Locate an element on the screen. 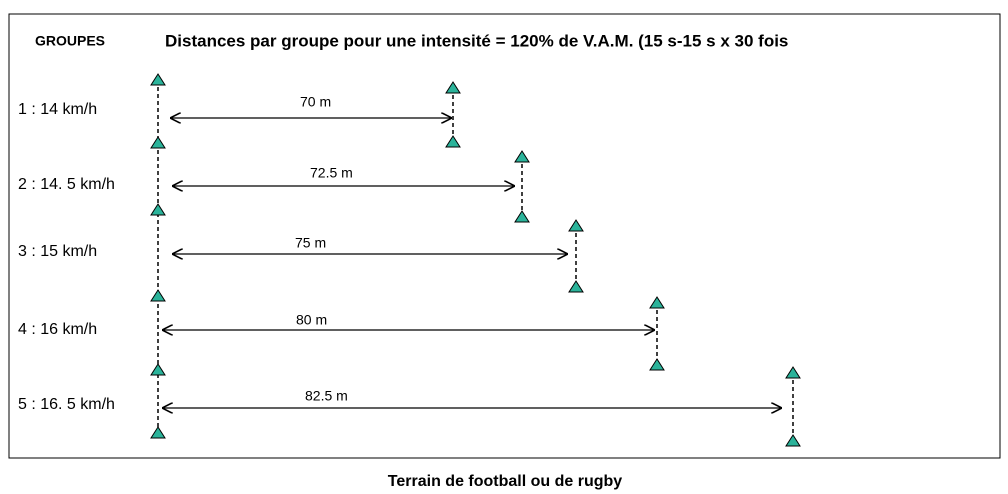  group-label: 5 : 16. 5 km/h is located at coordinates (66, 404).